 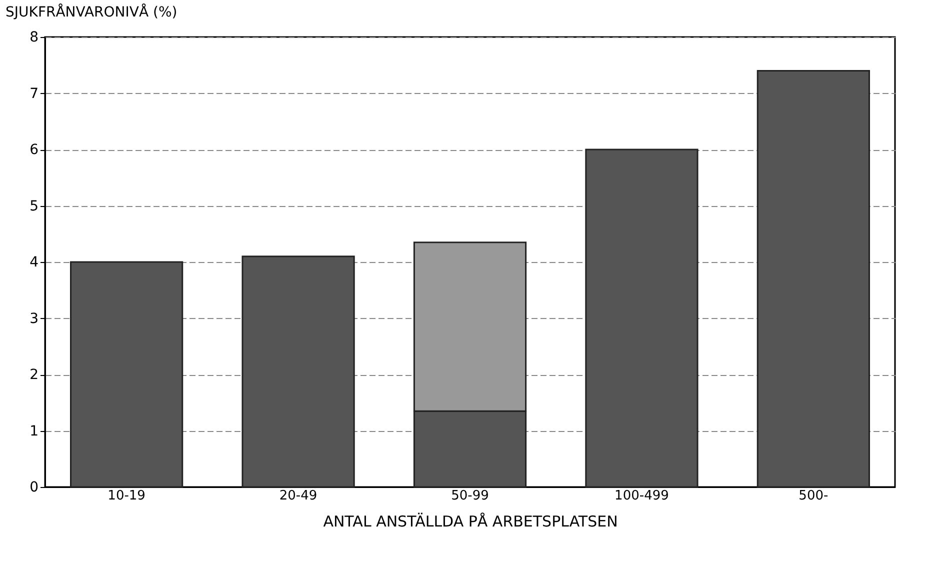 What do you see at coordinates (34, 431) in the screenshot?
I see `y-tick-label: 1` at bounding box center [34, 431].